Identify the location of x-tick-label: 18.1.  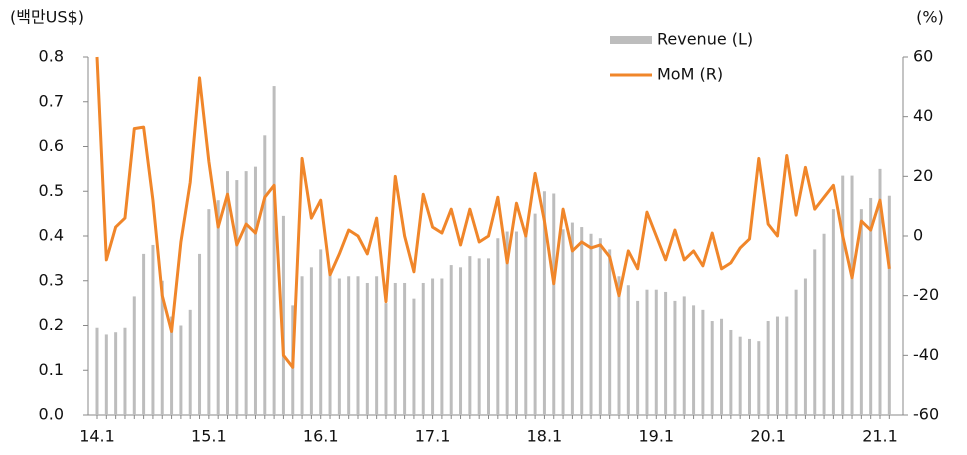
(545, 436).